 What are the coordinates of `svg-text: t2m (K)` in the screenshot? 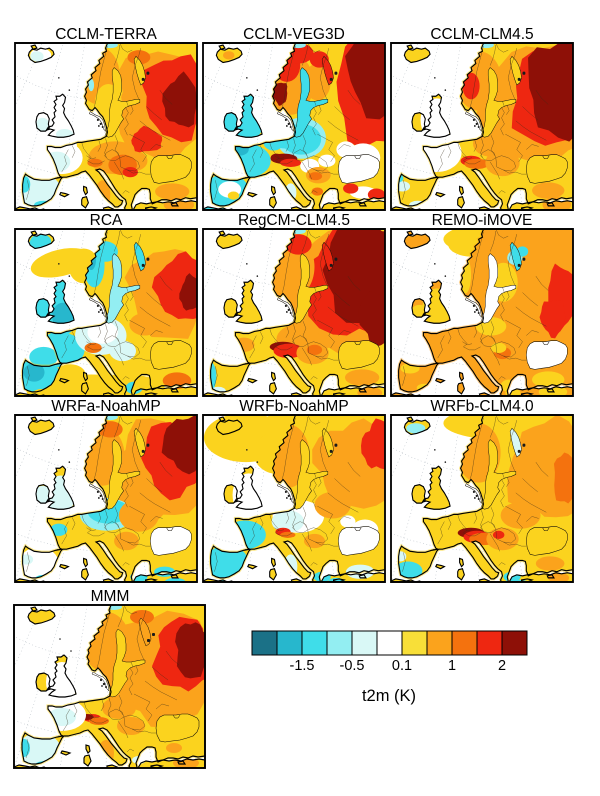 It's located at (389, 696).